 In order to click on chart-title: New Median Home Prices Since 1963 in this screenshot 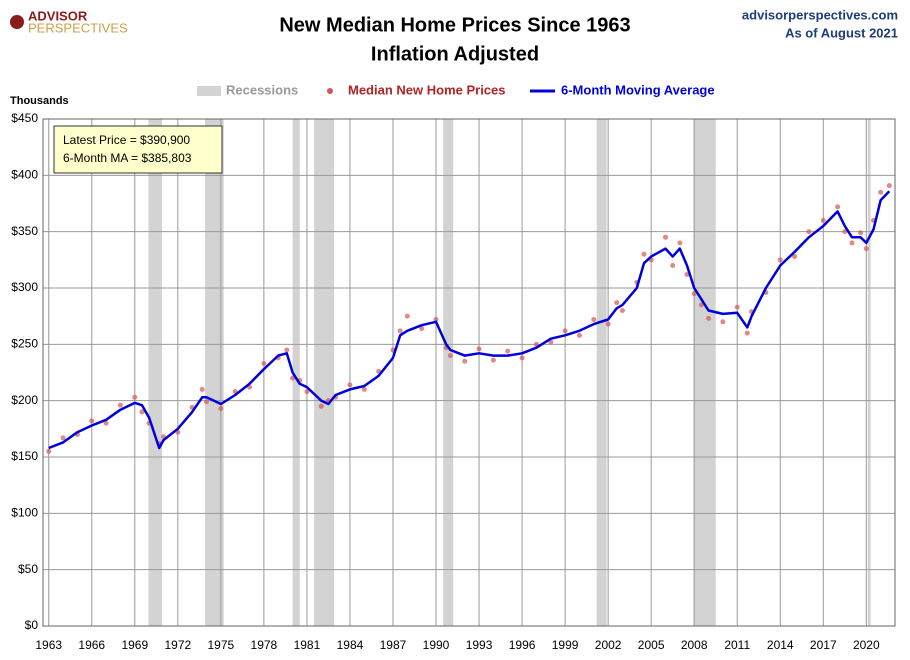, I will do `click(454, 25)`.